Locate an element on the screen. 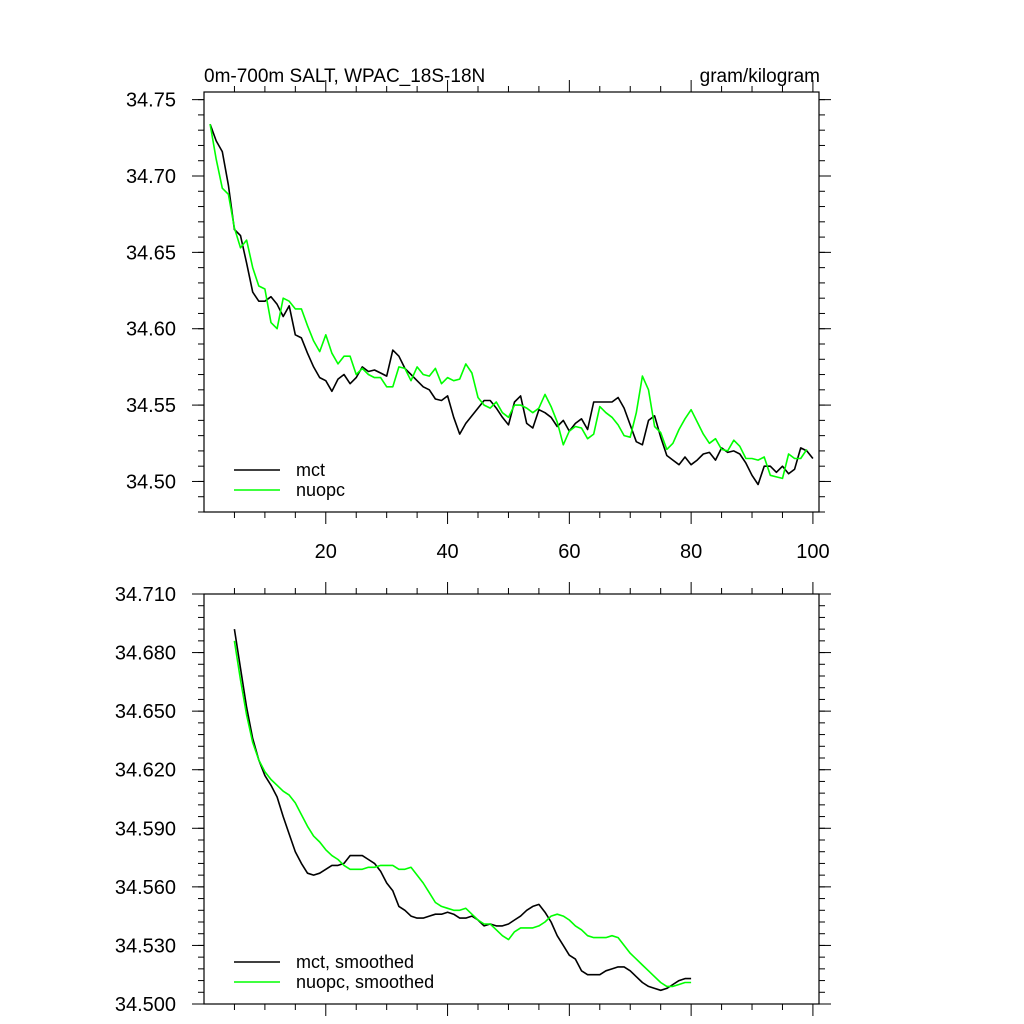  bottom-legend: mct, smoothed nuopc, smoothed is located at coordinates (334, 972).